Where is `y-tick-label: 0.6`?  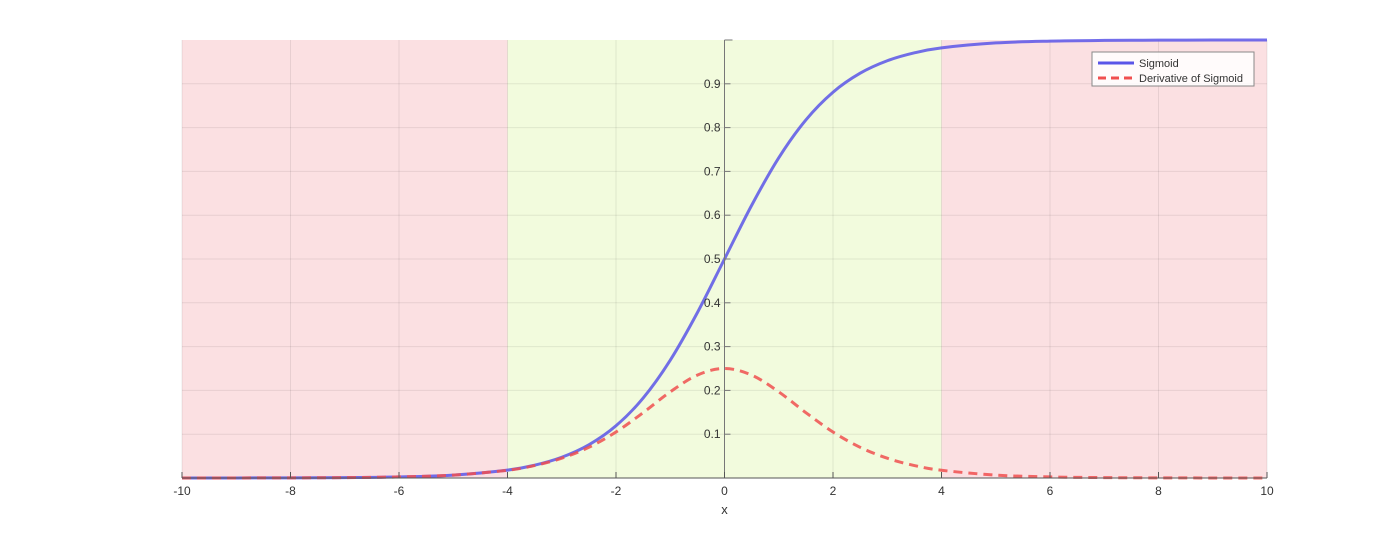
y-tick-label: 0.6 is located at coordinates (712, 215).